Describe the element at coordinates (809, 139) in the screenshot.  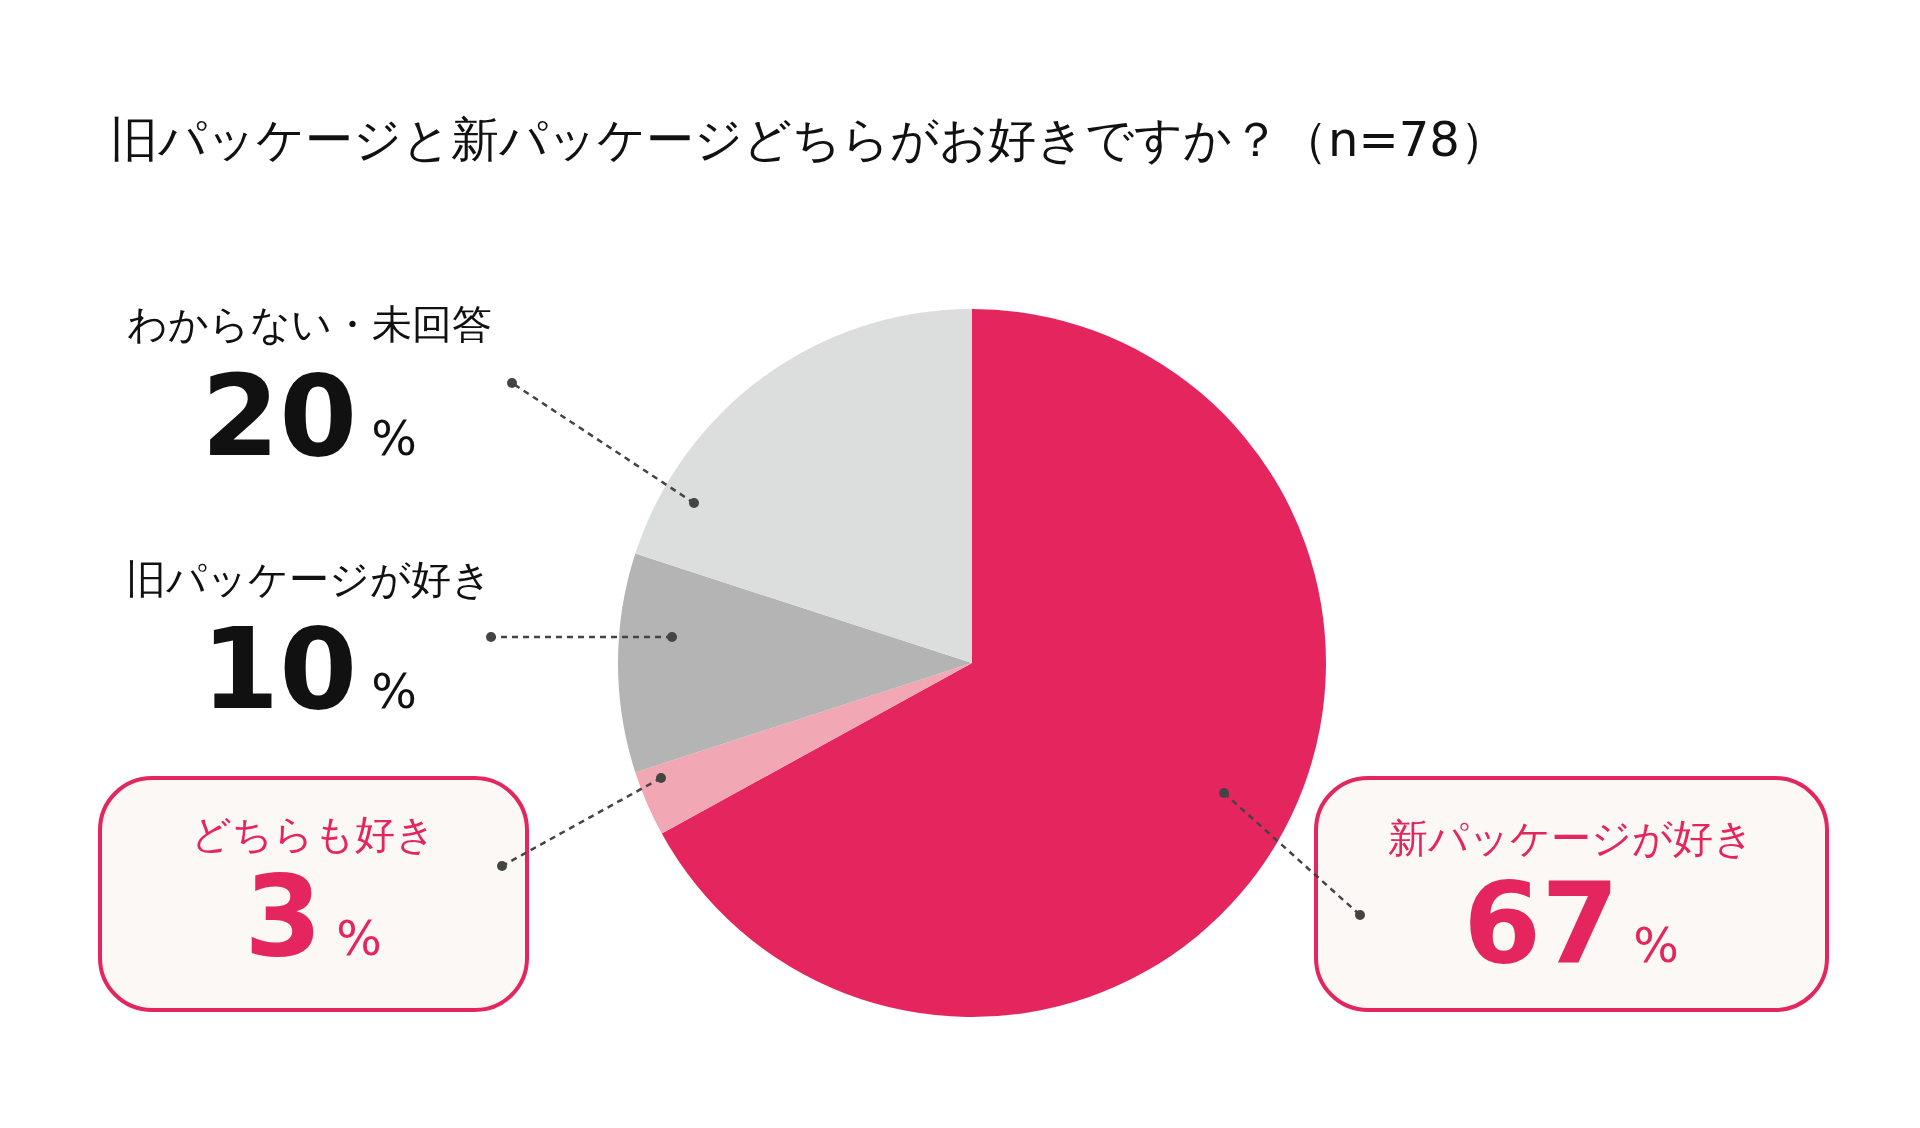
I see `chart-title: 旧パッケージと新パッケージどちらがお好きですか？（n=78）` at that location.